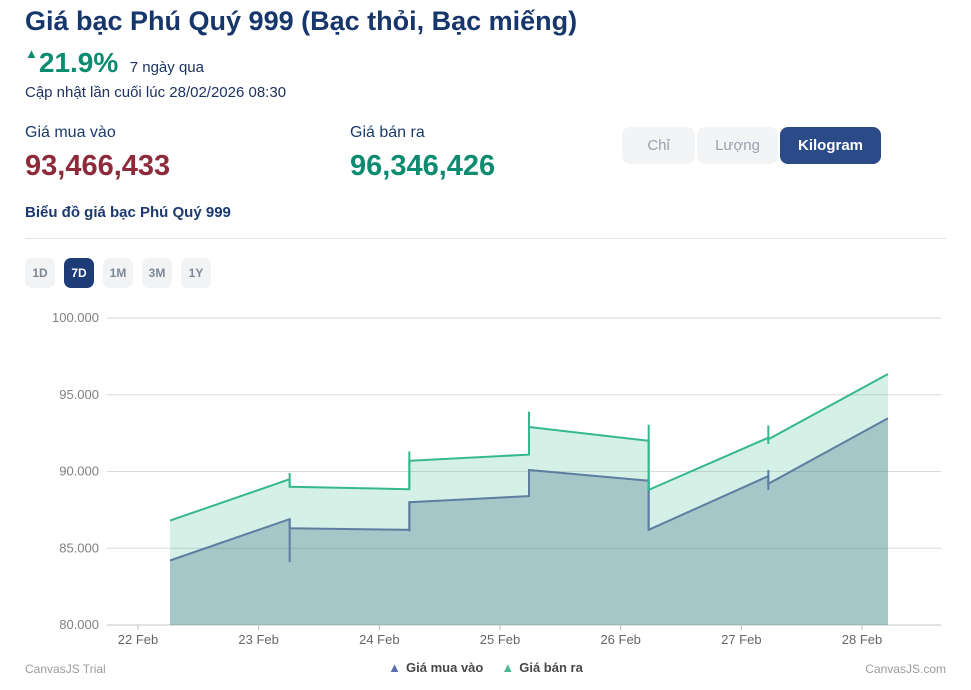  What do you see at coordinates (156, 92) in the screenshot?
I see `last-updated: Cập nhật lần cuối lúc 28/02/2026 08:30` at bounding box center [156, 92].